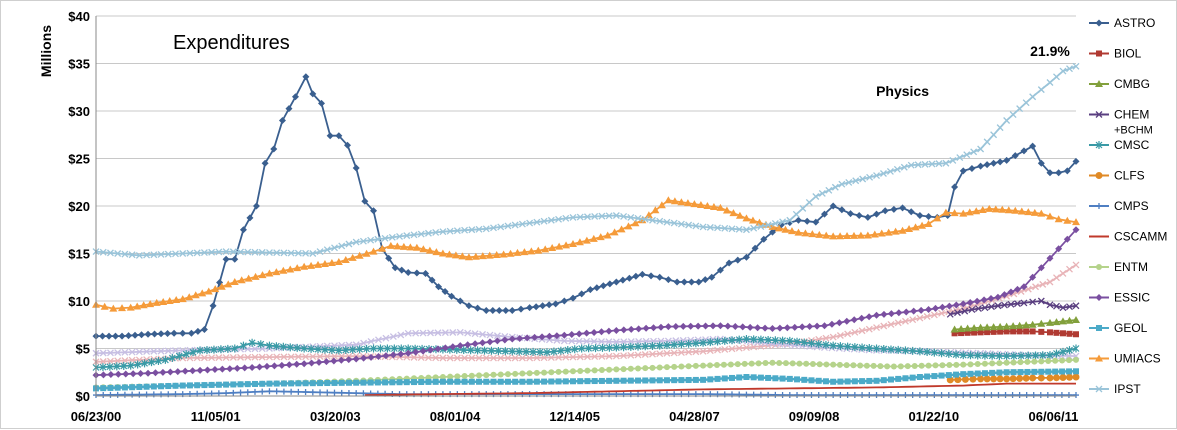  I want to click on x-tick-label: 06/23/00, so click(96, 416).